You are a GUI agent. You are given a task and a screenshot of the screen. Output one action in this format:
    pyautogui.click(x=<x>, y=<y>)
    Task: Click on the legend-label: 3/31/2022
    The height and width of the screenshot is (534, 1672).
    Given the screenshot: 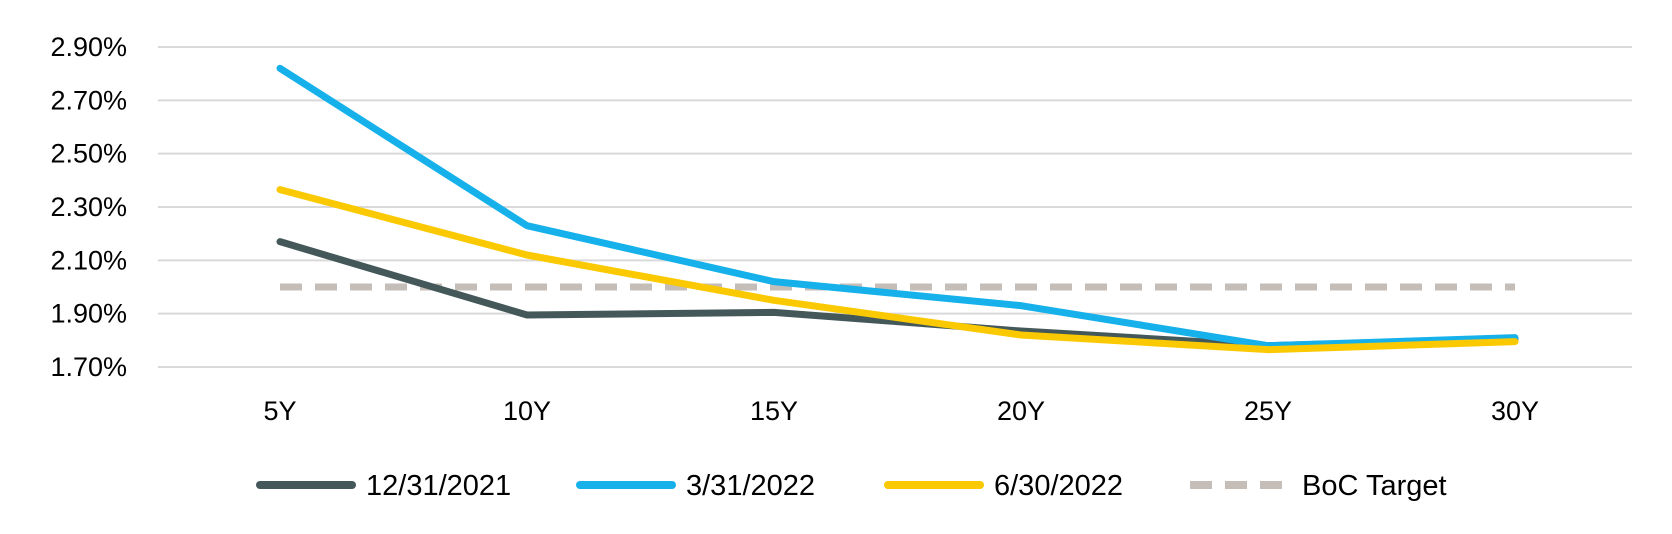 What is the action you would take?
    pyautogui.click(x=750, y=486)
    